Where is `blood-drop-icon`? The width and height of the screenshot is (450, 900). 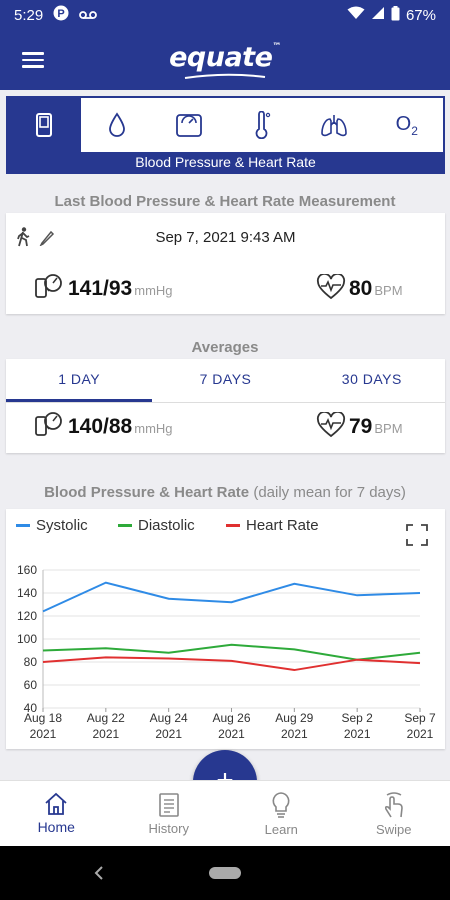
blood-drop-icon is located at coordinates (116, 124).